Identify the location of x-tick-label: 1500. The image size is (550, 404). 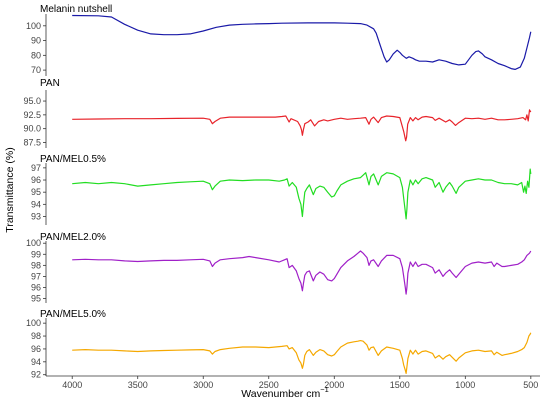
(400, 385).